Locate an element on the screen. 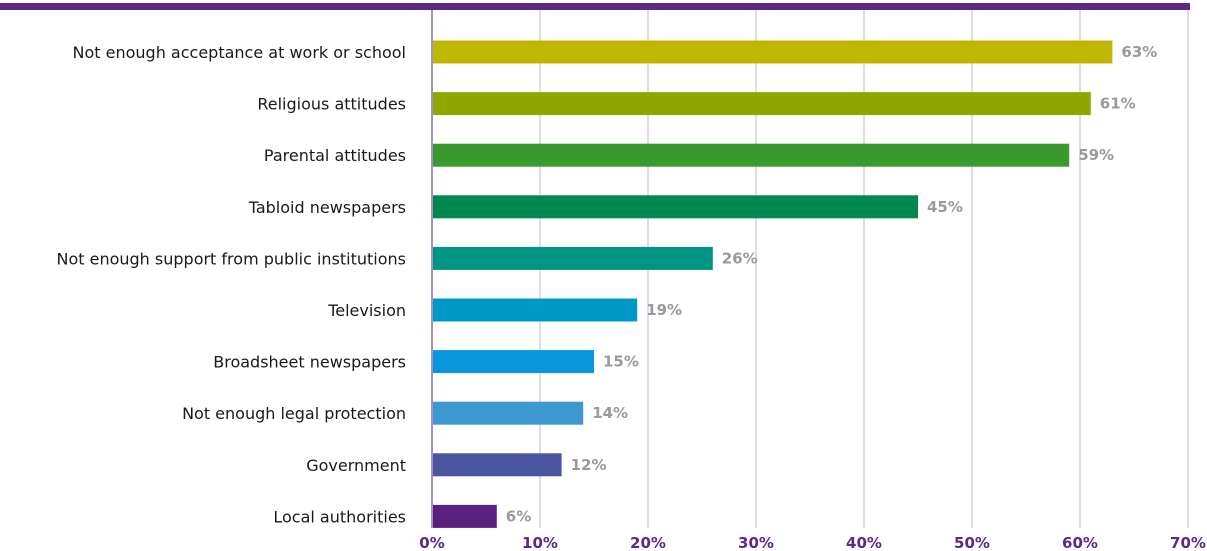 The width and height of the screenshot is (1207, 551). x-tick-label-20: 20% is located at coordinates (648, 542).